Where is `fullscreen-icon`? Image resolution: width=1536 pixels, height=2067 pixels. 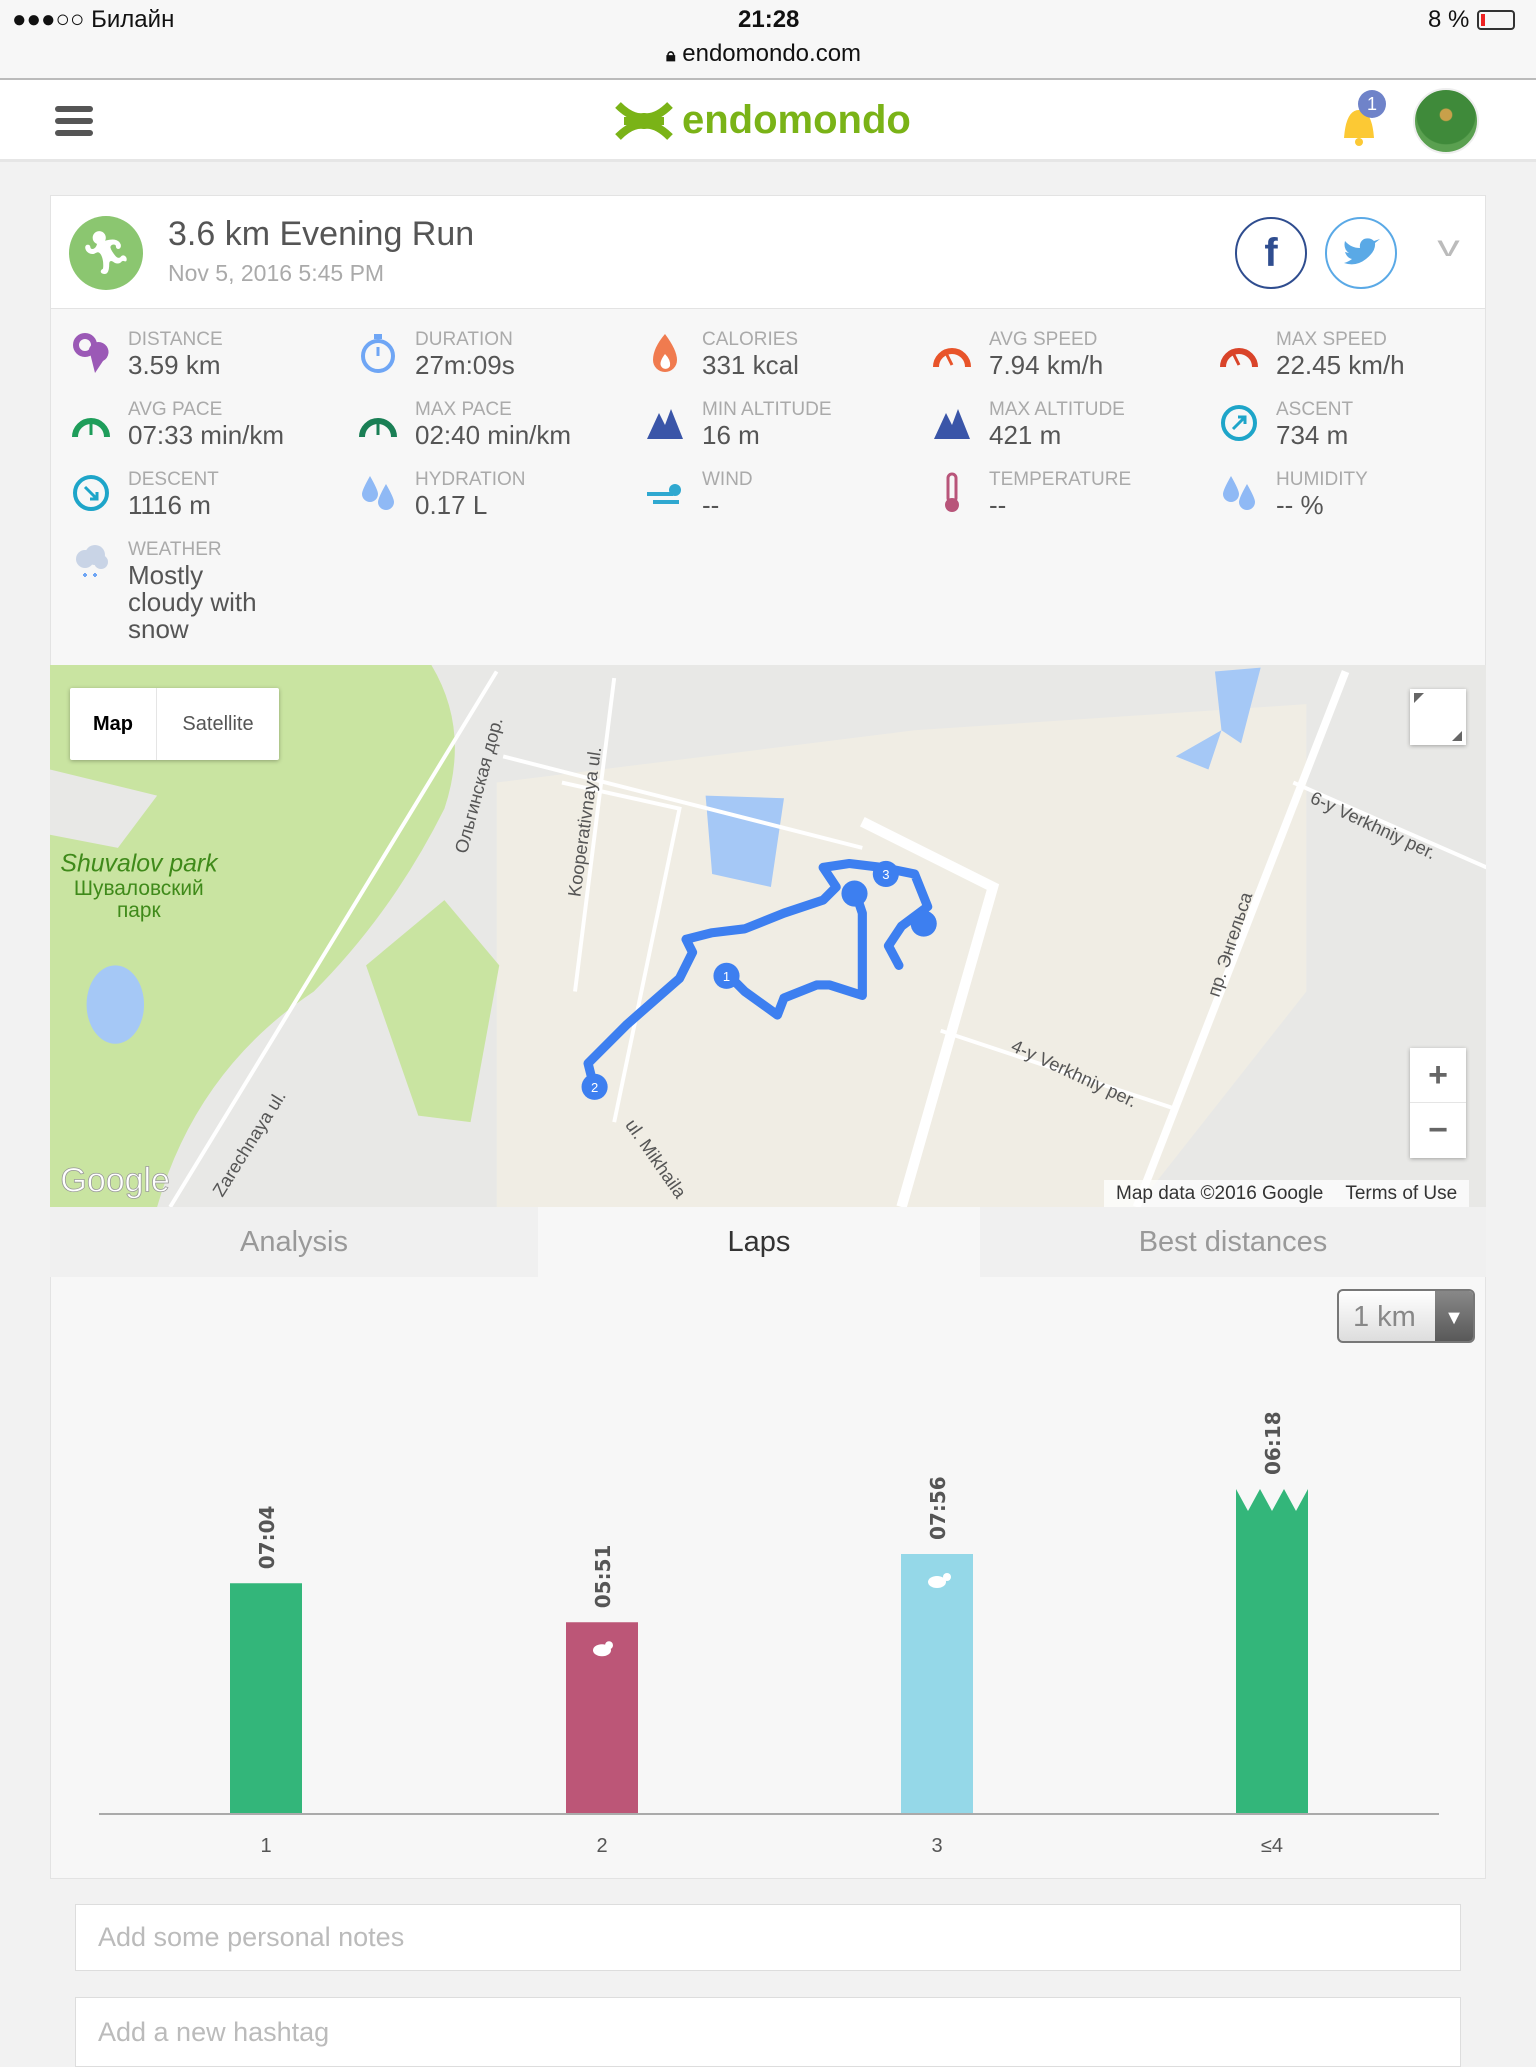 fullscreen-icon is located at coordinates (1438, 717).